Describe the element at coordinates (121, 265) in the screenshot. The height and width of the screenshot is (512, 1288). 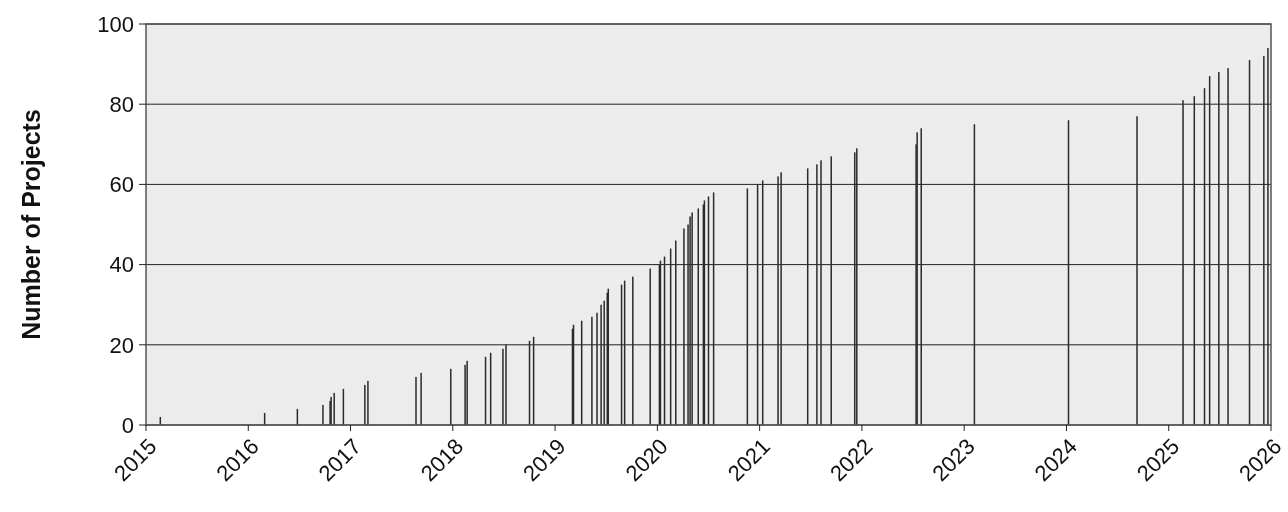
I see `y-tick-label: 40` at that location.